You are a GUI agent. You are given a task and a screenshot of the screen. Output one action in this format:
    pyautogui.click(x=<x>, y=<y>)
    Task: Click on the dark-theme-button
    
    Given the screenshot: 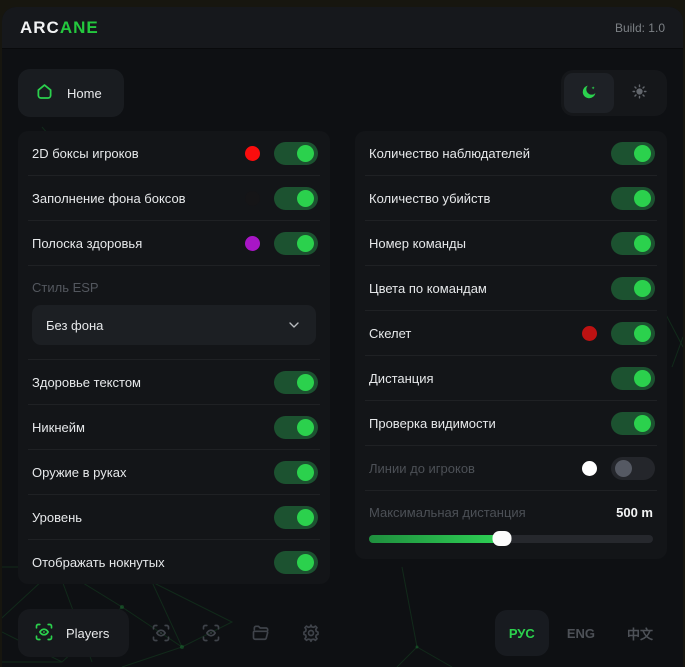 What is the action you would take?
    pyautogui.click(x=589, y=93)
    